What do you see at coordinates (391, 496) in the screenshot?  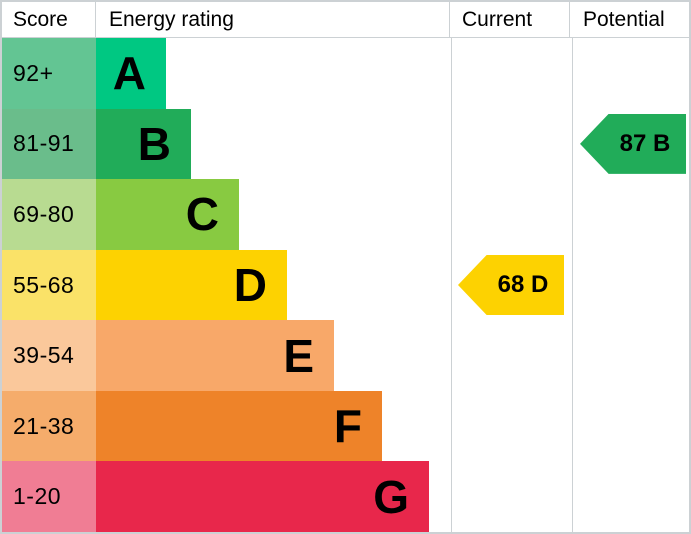 I see `band-letter: G` at bounding box center [391, 496].